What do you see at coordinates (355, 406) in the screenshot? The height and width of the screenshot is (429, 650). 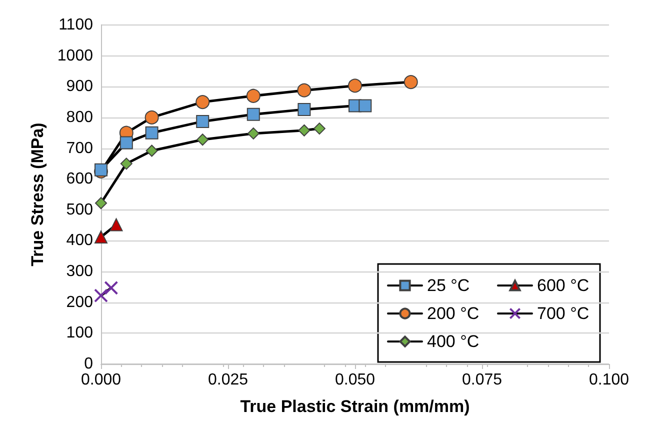 I see `x-axis-title: True Plastic Strain (mm/mm)` at bounding box center [355, 406].